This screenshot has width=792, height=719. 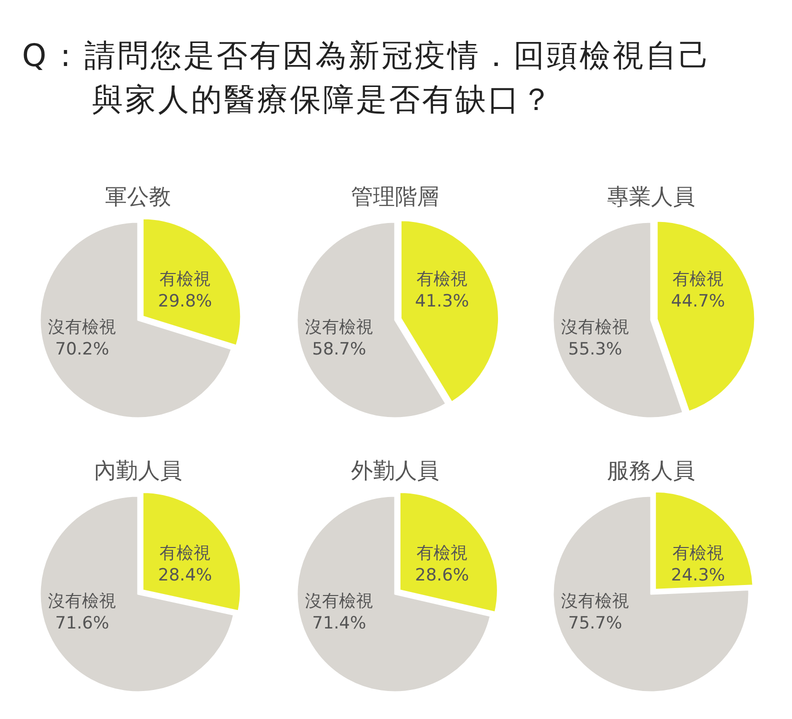 I want to click on data-label: 71.4%, so click(x=339, y=624).